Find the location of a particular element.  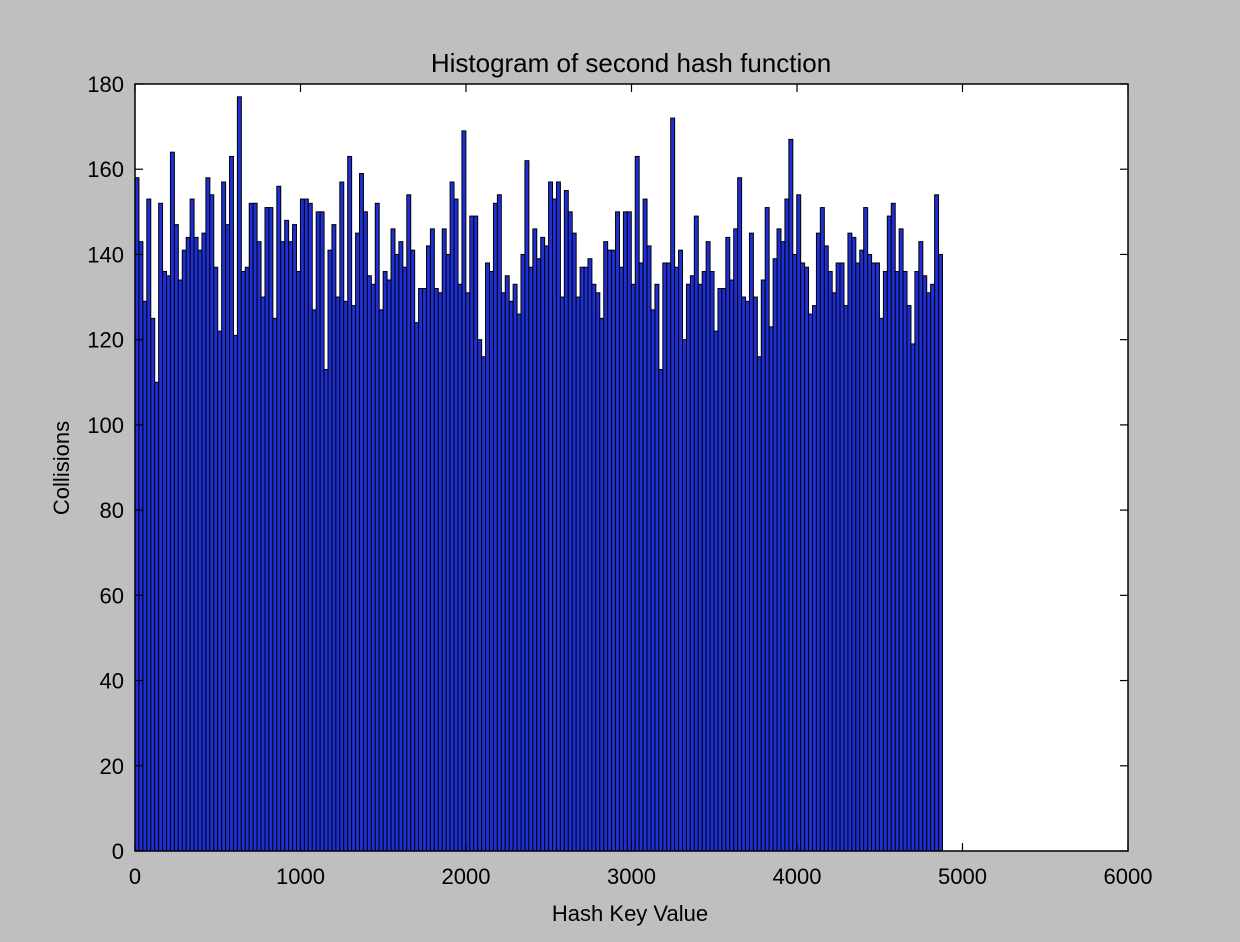

y-tick-label: 80 is located at coordinates (112, 510).